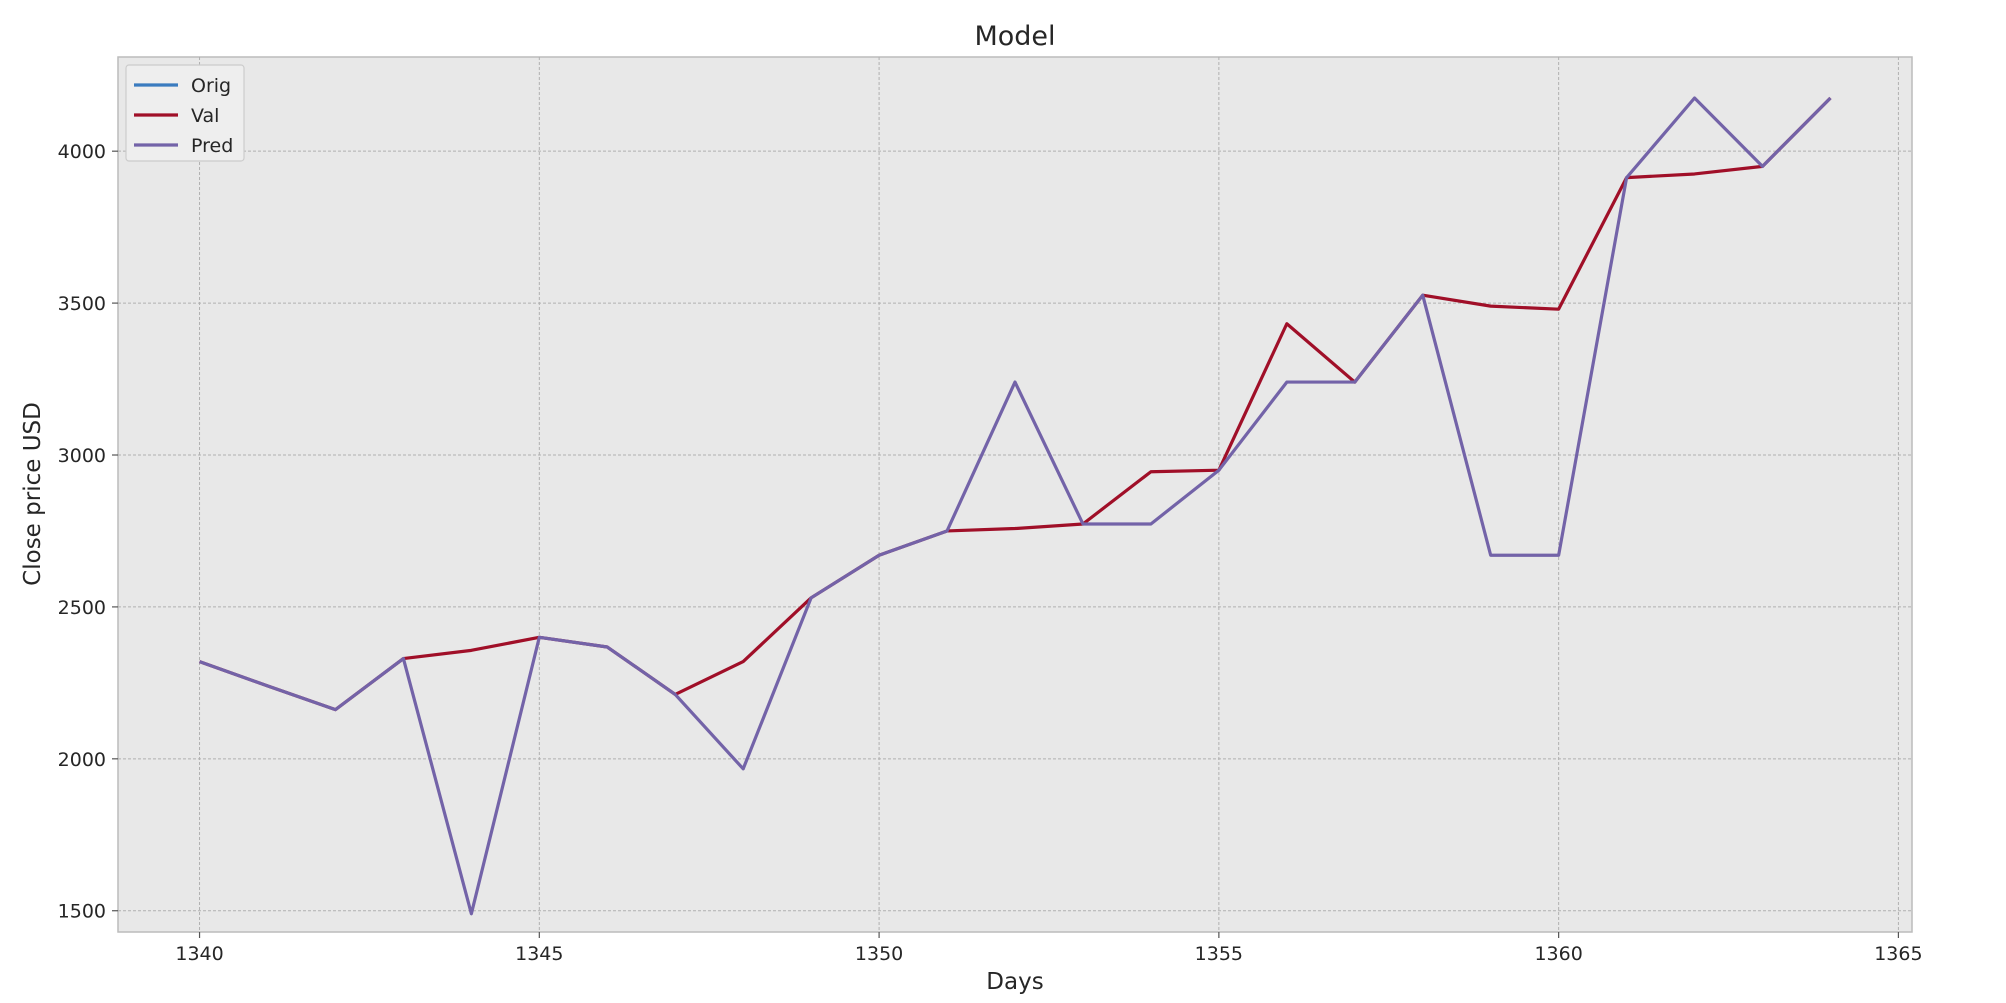  What do you see at coordinates (879, 954) in the screenshot?
I see `x-tick-label: 1350` at bounding box center [879, 954].